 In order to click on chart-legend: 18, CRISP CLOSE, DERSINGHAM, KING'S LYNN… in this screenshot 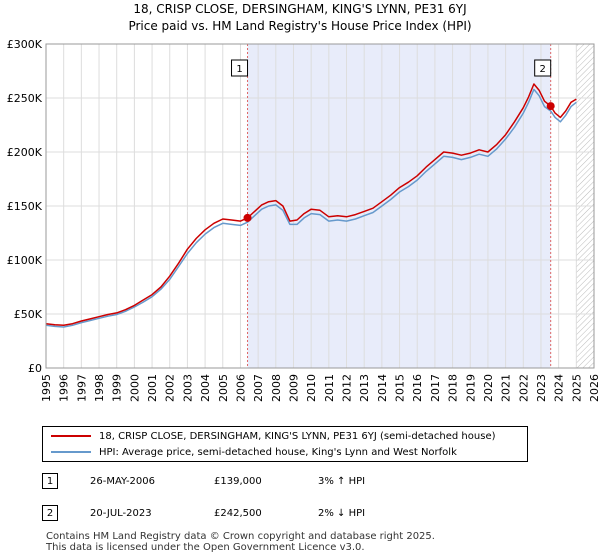, I will do `click(285, 444)`.